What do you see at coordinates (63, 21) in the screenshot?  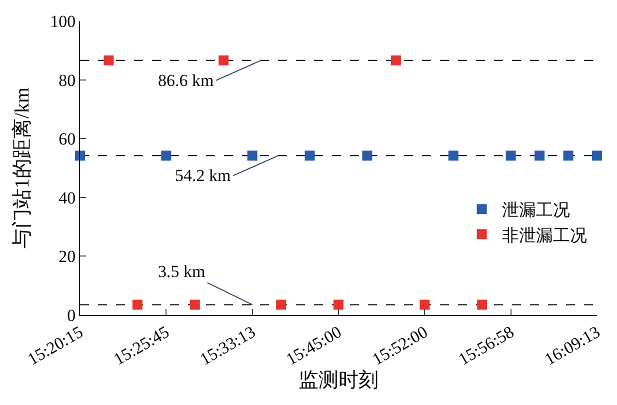 I see `y-tick-label: 100` at bounding box center [63, 21].